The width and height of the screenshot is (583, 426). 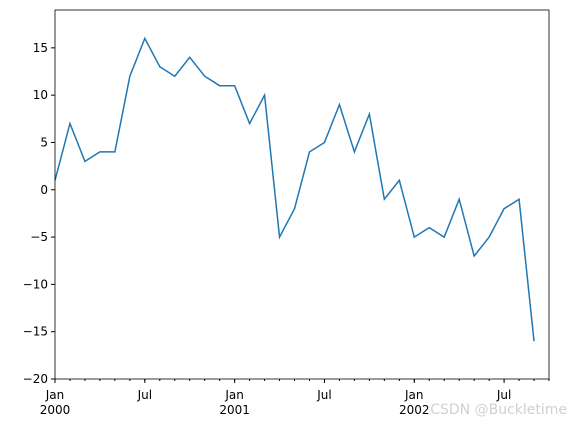 What do you see at coordinates (44, 190) in the screenshot?
I see `y-tick-label: 0` at bounding box center [44, 190].